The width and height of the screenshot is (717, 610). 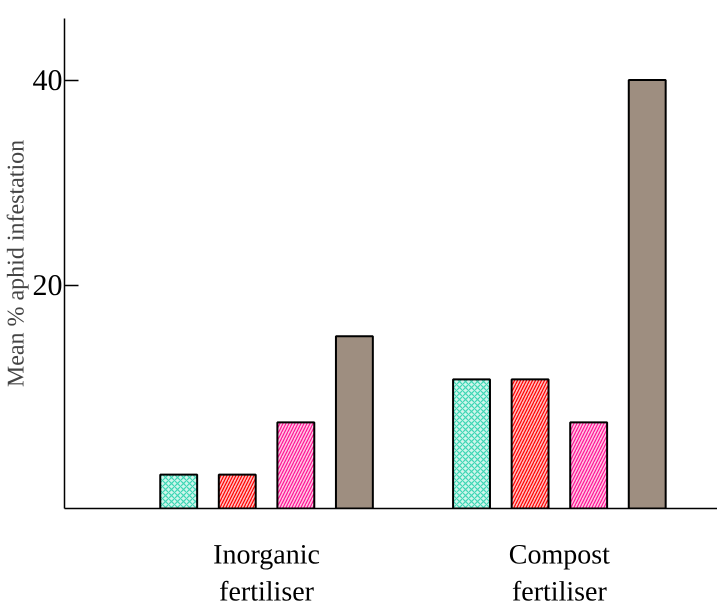 What do you see at coordinates (559, 574) in the screenshot?
I see `x-tick-label: Compost fertiliser` at bounding box center [559, 574].